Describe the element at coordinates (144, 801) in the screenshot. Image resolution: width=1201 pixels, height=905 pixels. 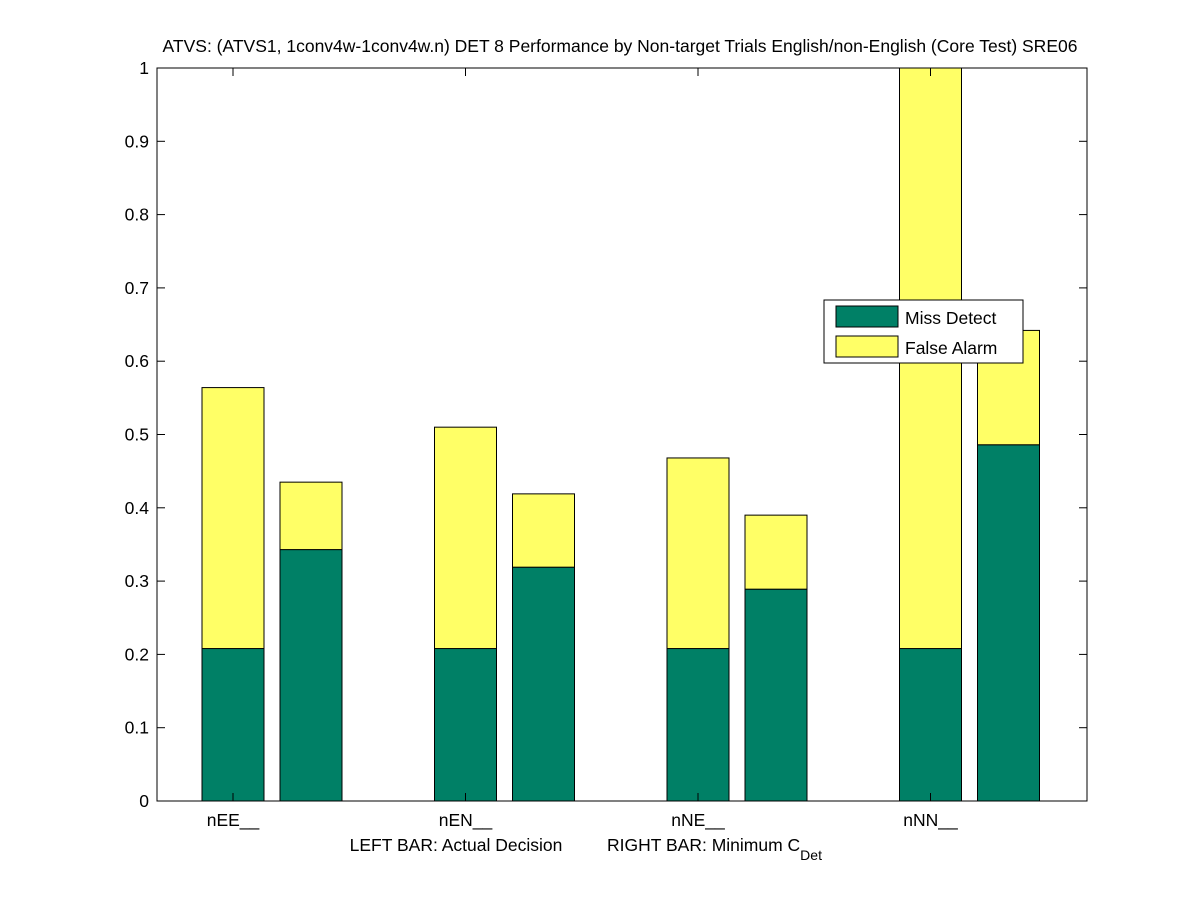
I see `y-tick-label: 0` at that location.